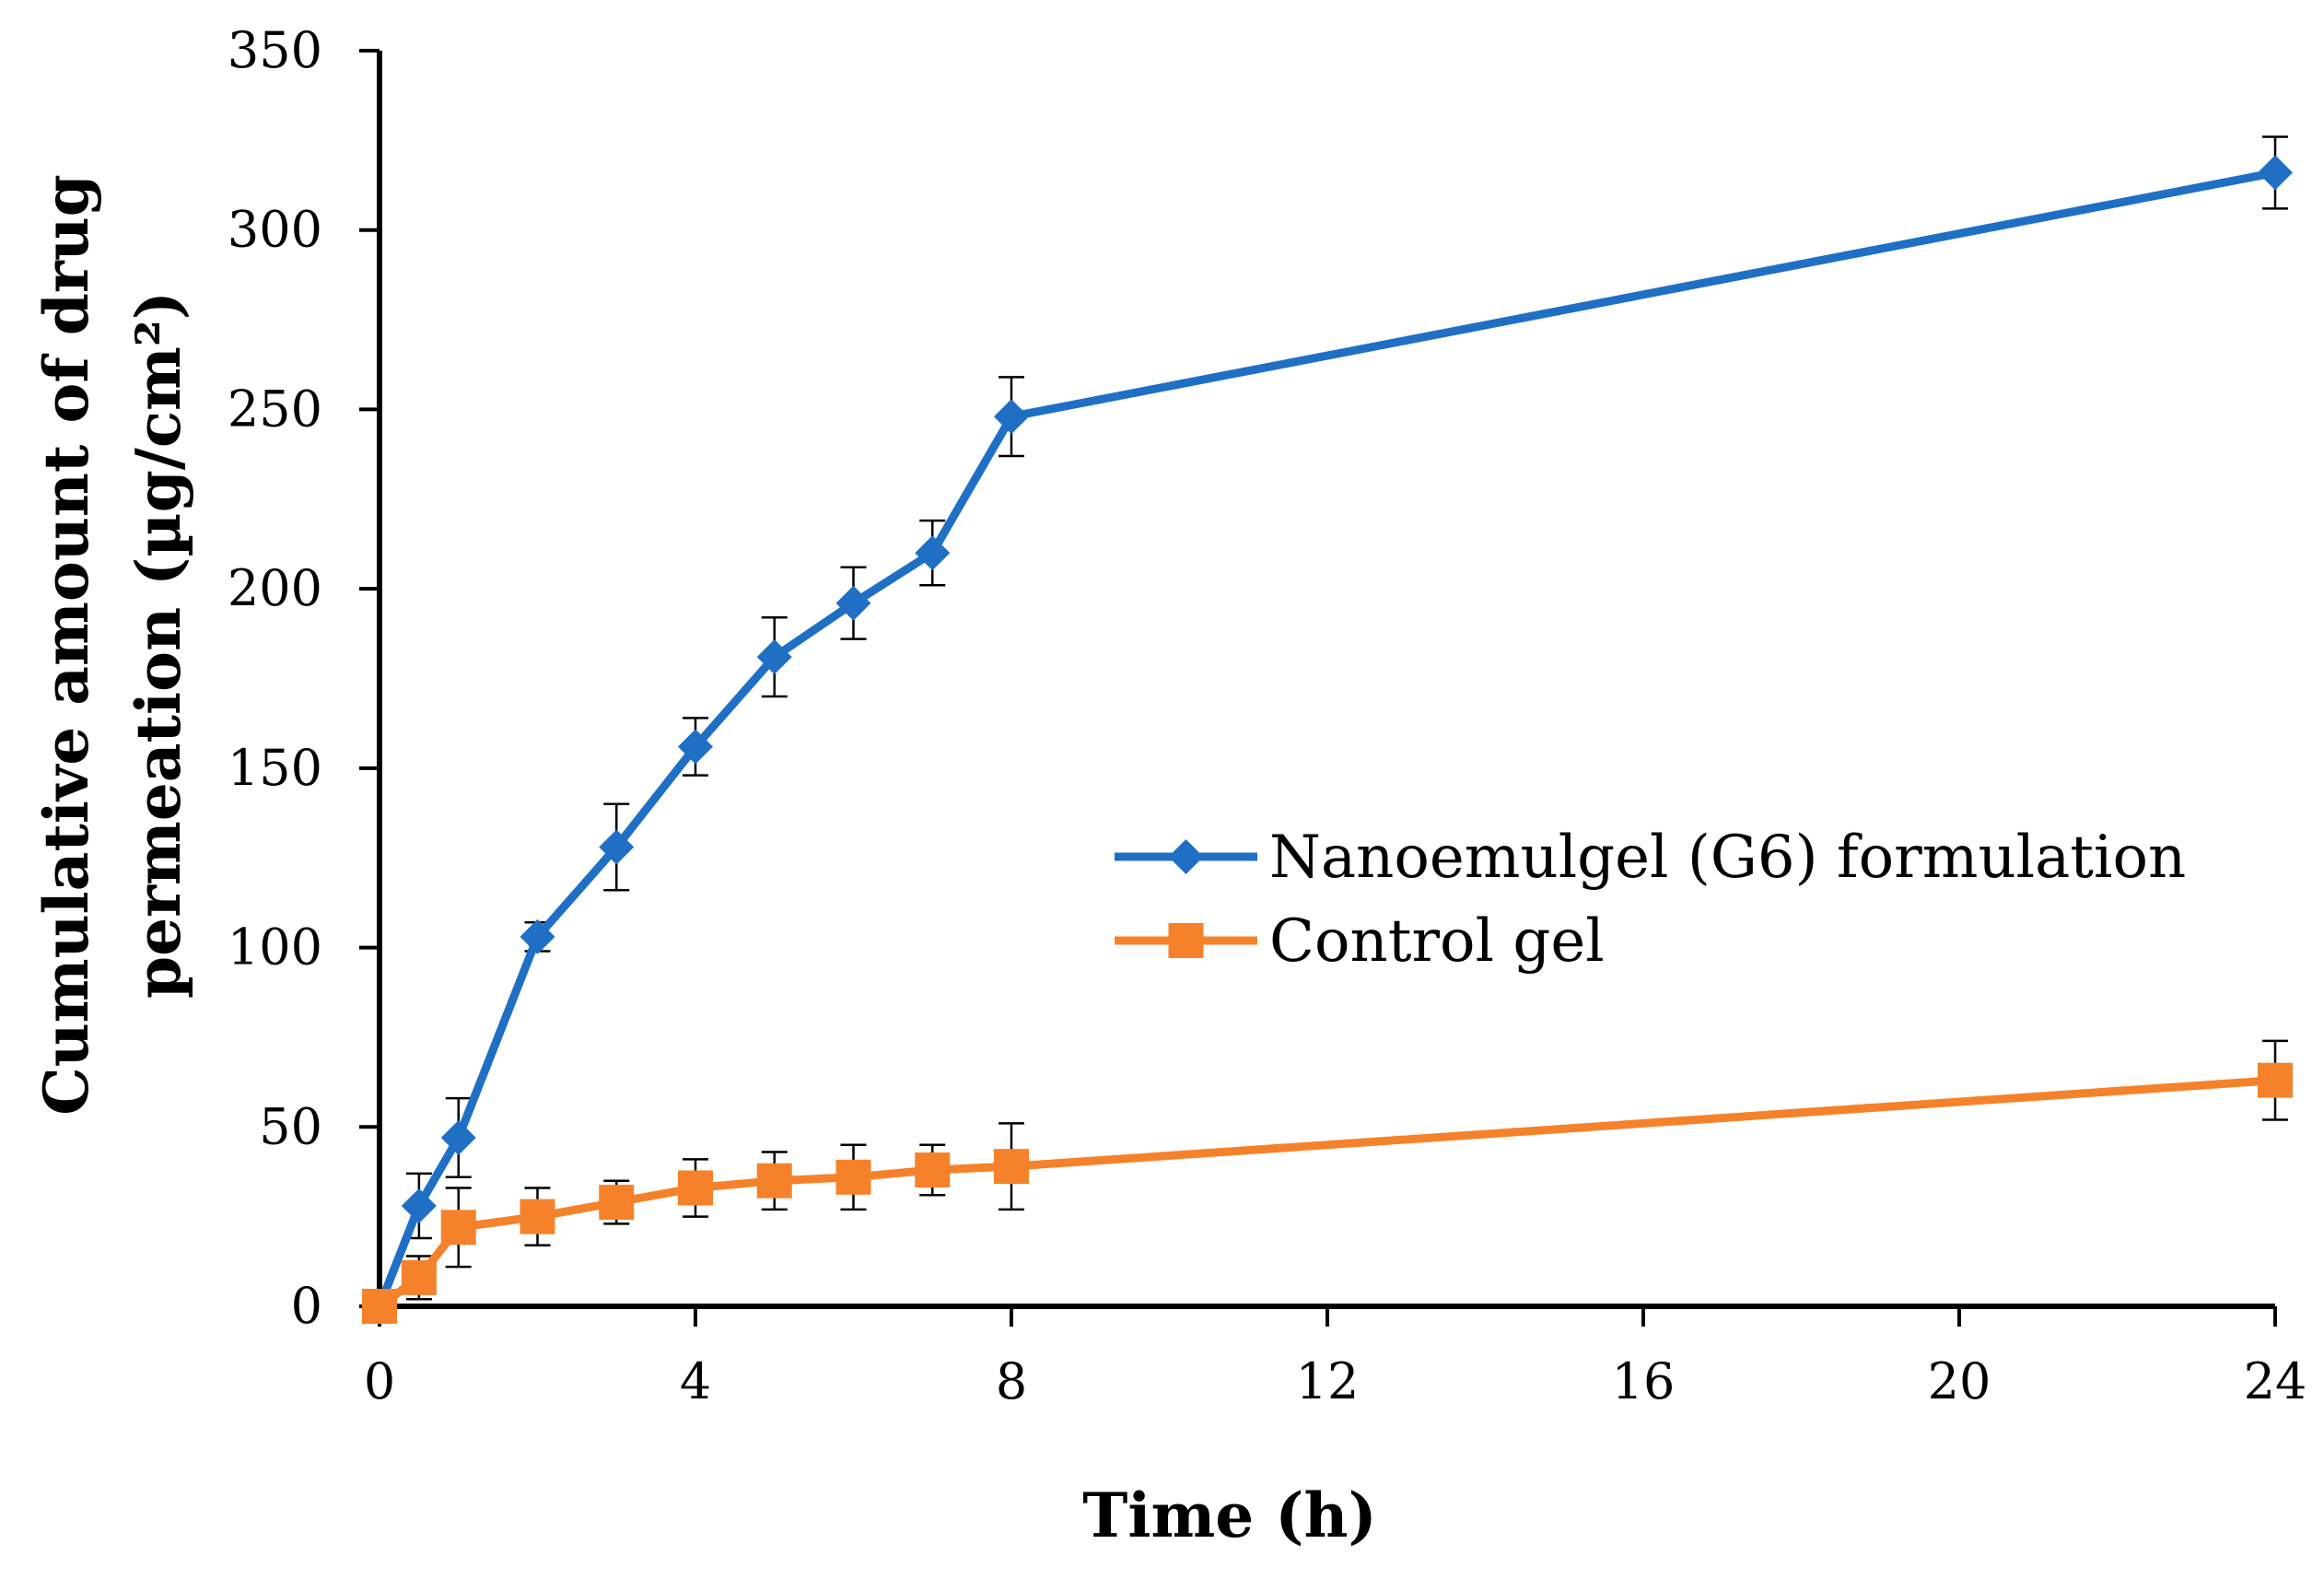 The width and height of the screenshot is (2324, 1579). I want to click on x-tick-label: 12, so click(1328, 1381).